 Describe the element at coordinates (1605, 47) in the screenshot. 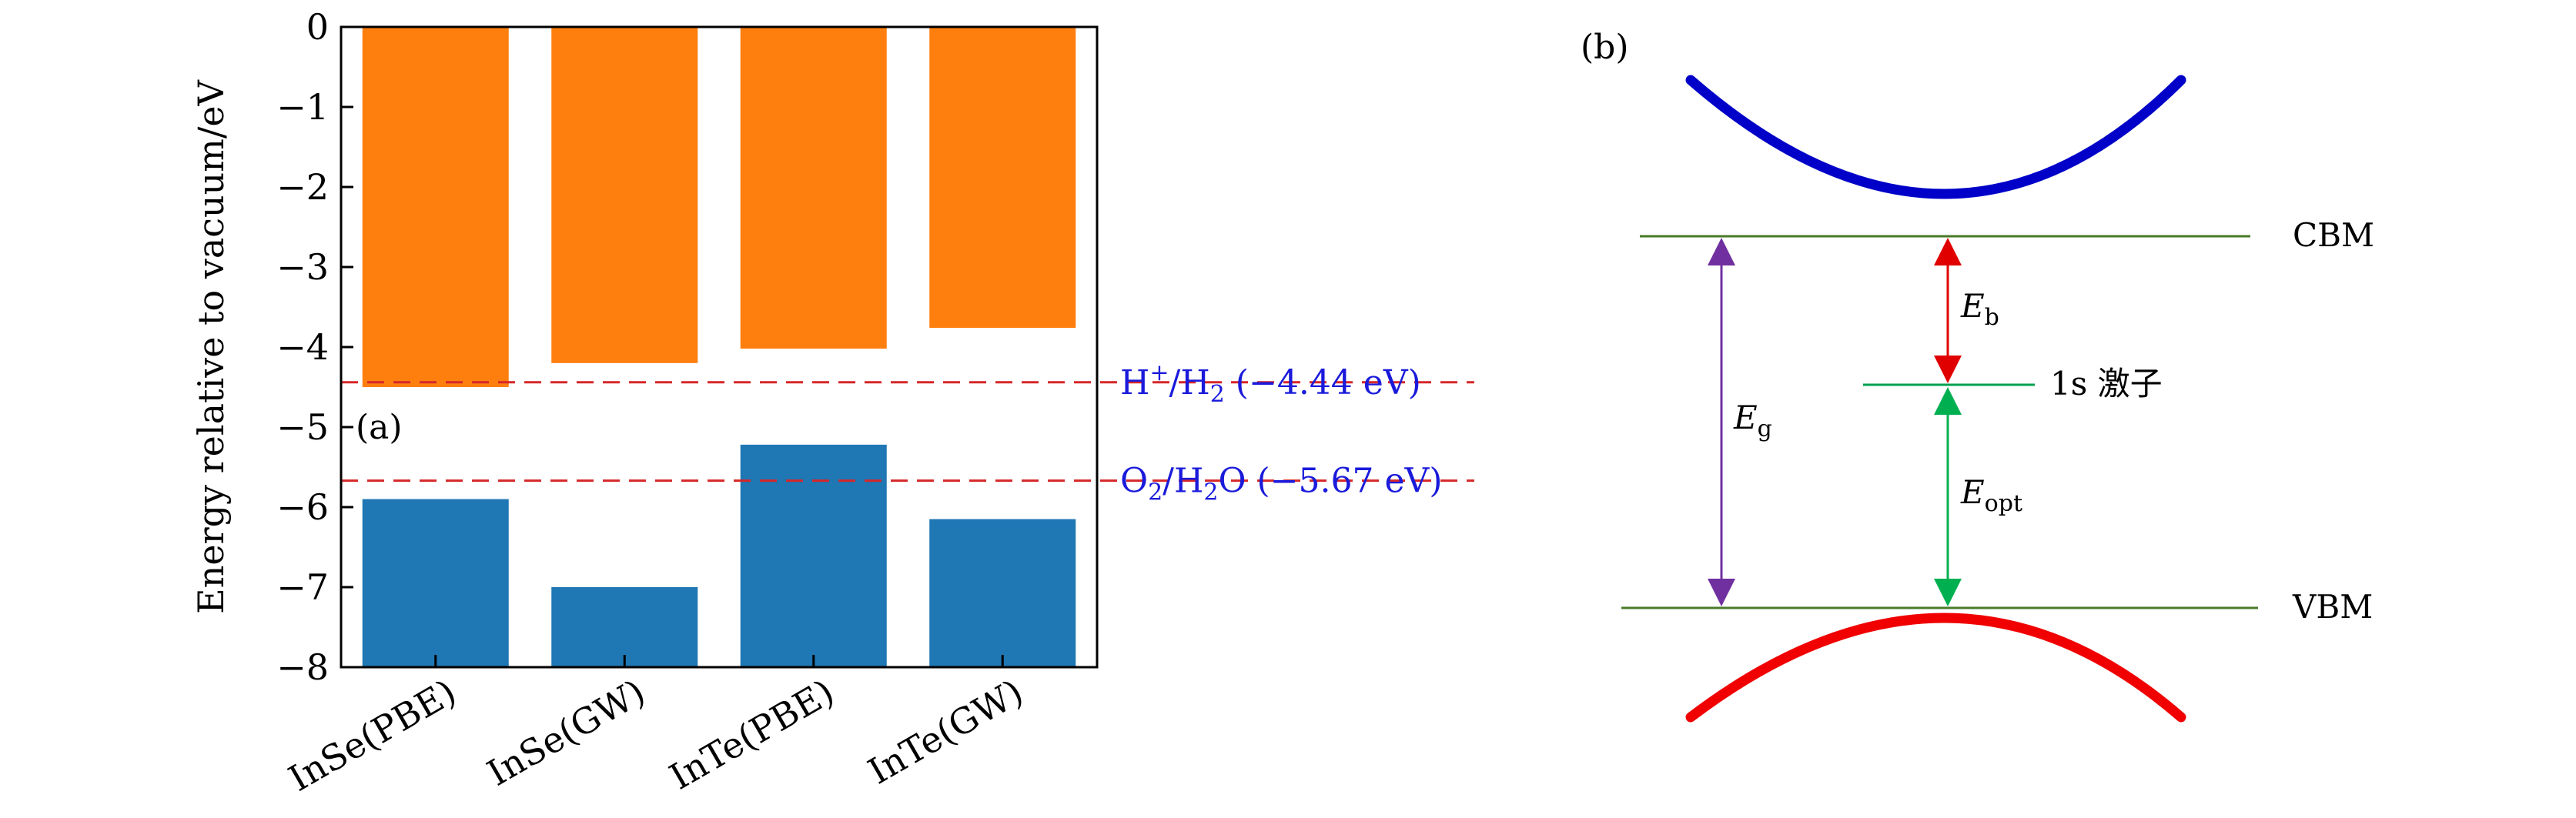

I see `panel-label-b: (b)` at that location.